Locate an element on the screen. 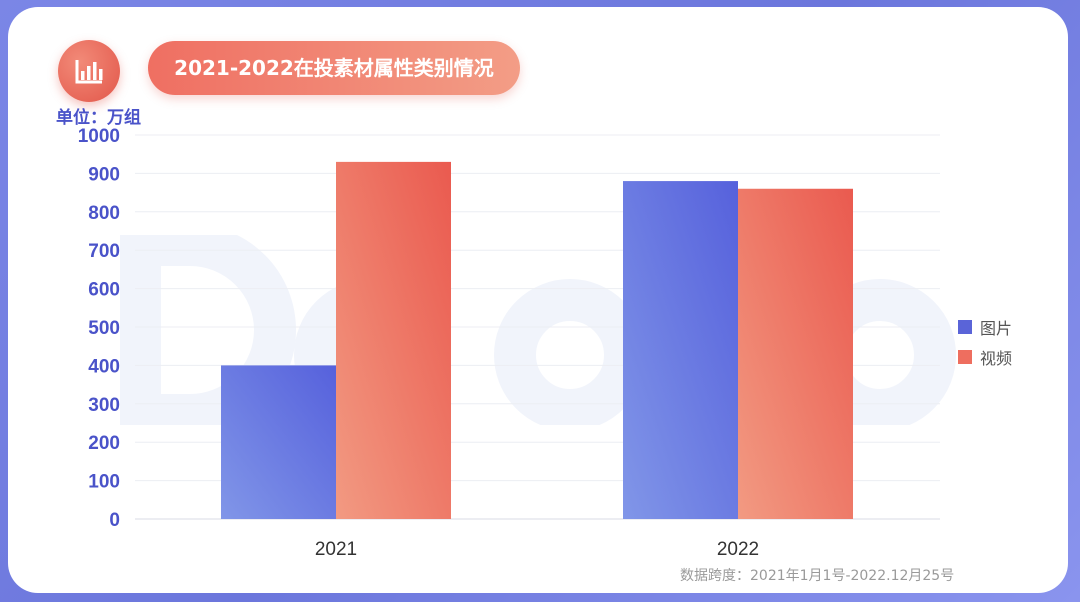 This screenshot has height=602, width=1080. y-tick-label: 100 is located at coordinates (104, 482).